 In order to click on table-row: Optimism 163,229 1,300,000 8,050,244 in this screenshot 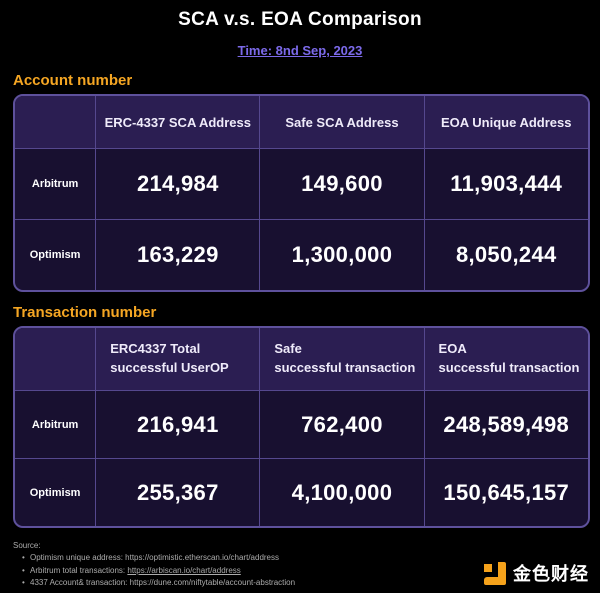, I will do `click(301, 254)`.